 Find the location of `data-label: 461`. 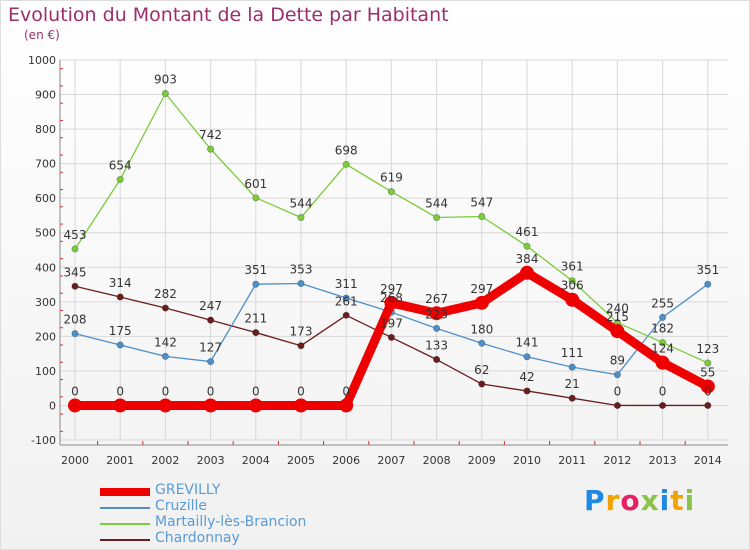

data-label: 461 is located at coordinates (527, 232).